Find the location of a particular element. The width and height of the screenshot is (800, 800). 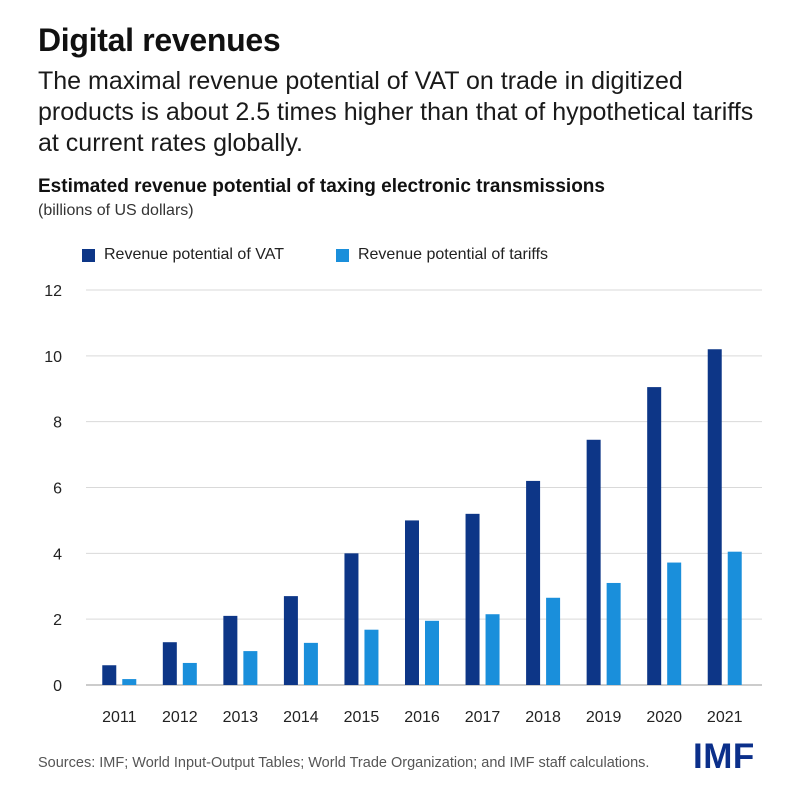

x-tick-label: 2021 is located at coordinates (725, 717).